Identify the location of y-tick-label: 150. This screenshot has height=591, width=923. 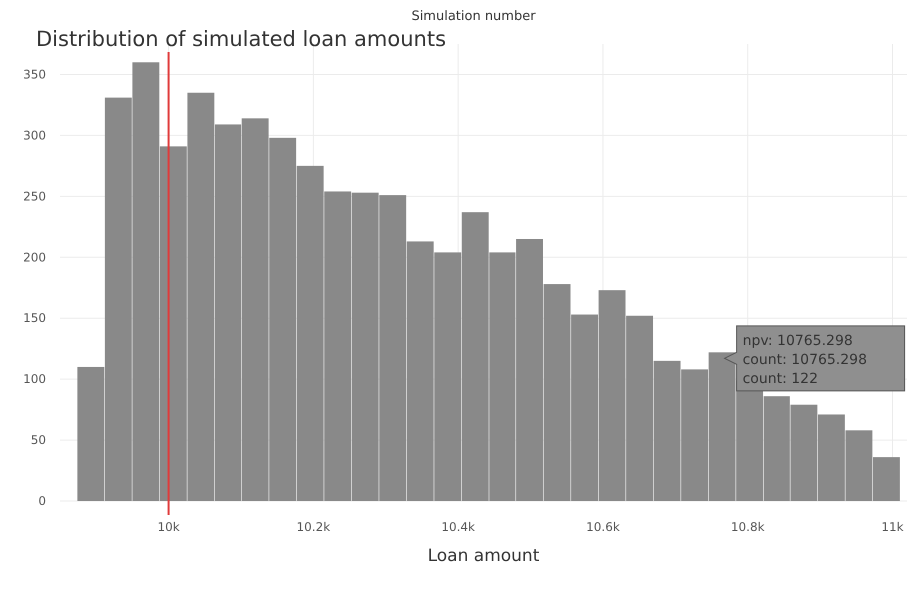
(34, 318).